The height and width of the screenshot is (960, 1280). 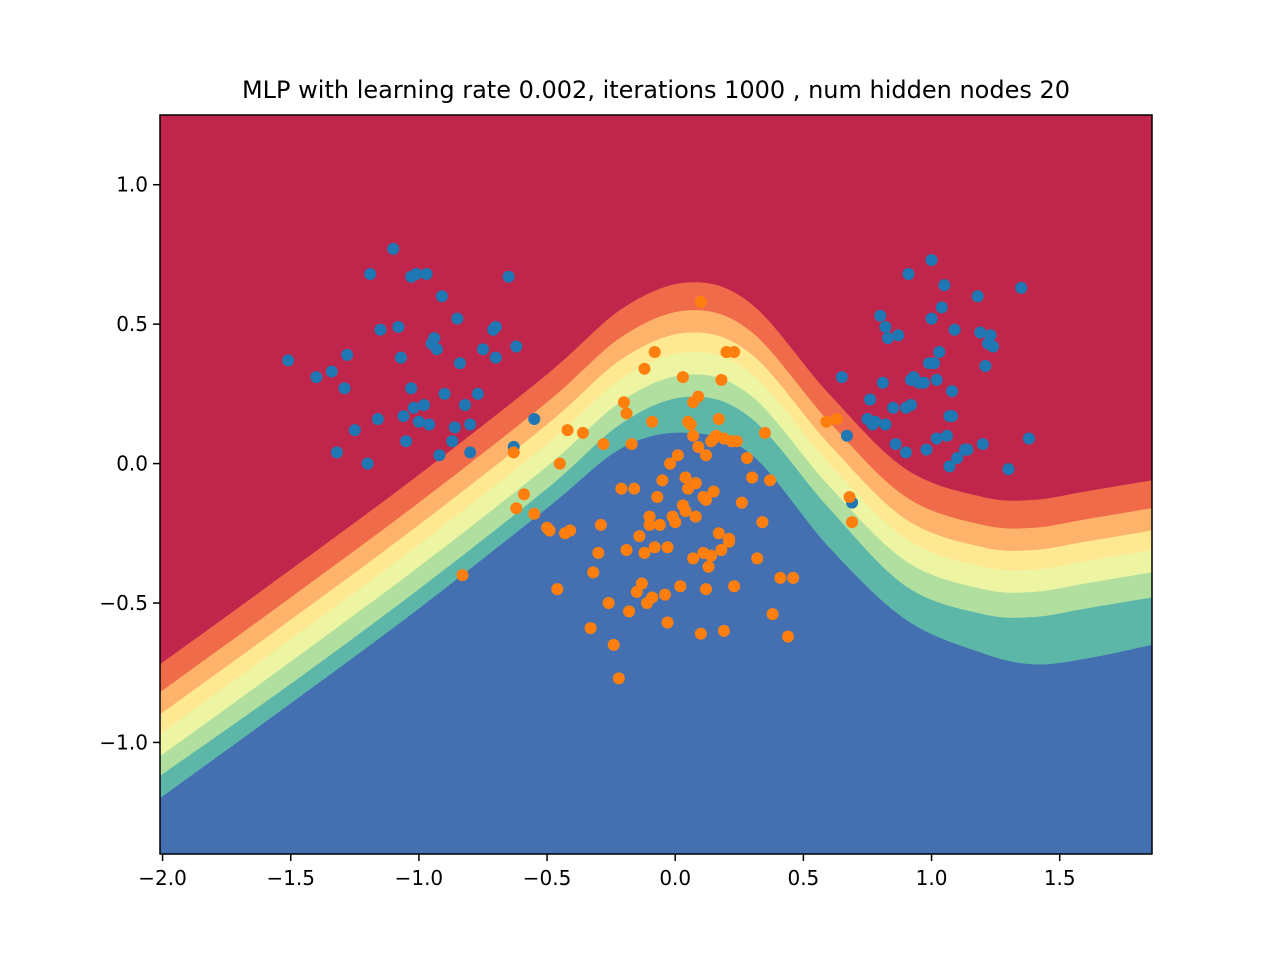 I want to click on x-tick-label: 0.0, so click(x=675, y=878).